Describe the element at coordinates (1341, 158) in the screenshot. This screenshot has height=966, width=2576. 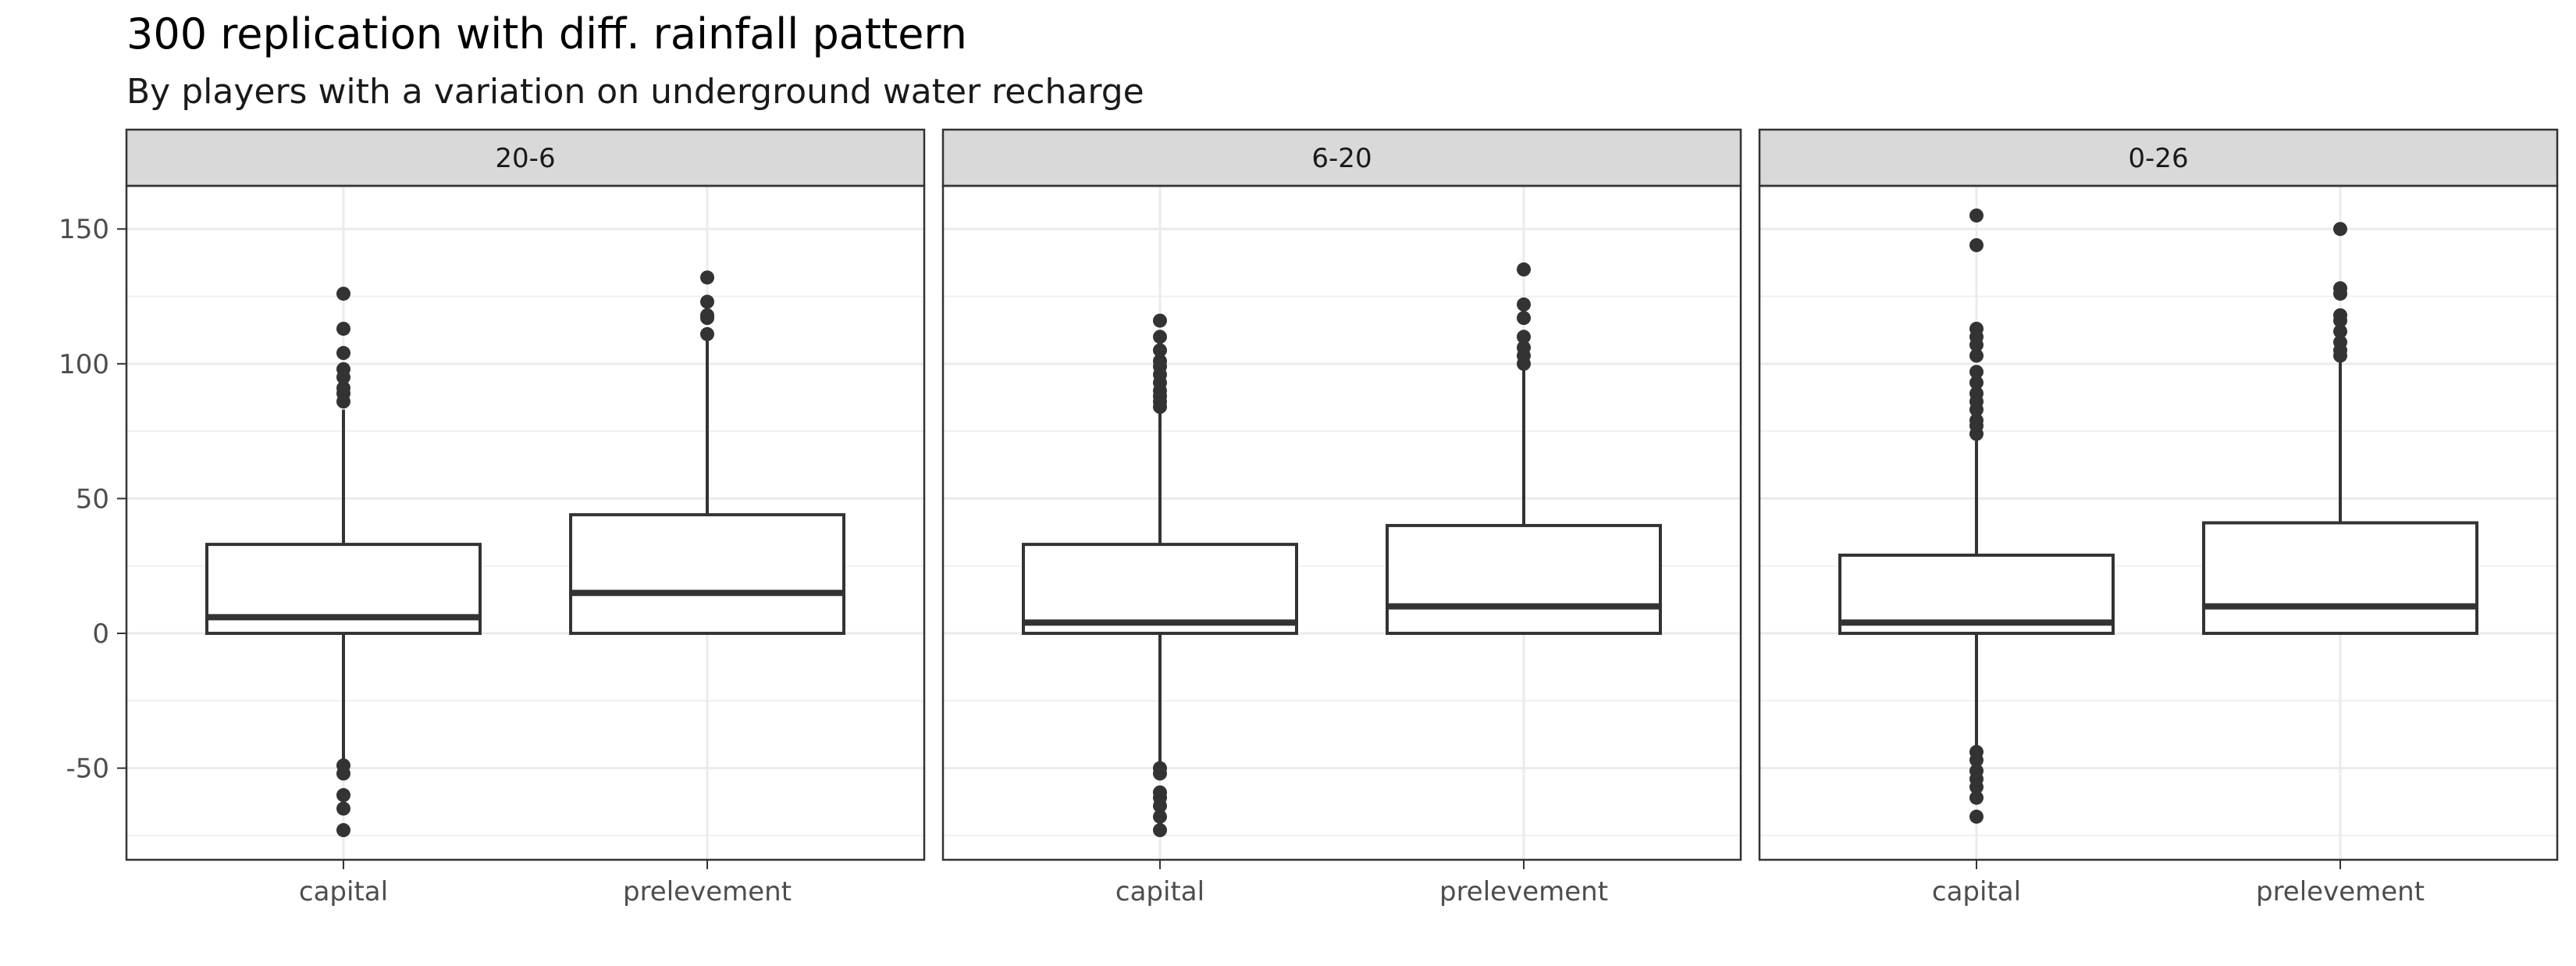
I see `facet-strip-label: 6-20` at that location.